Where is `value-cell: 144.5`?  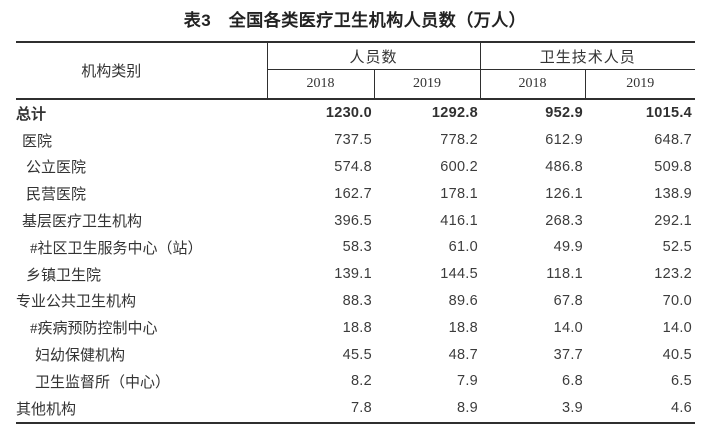 value-cell: 144.5 is located at coordinates (459, 274).